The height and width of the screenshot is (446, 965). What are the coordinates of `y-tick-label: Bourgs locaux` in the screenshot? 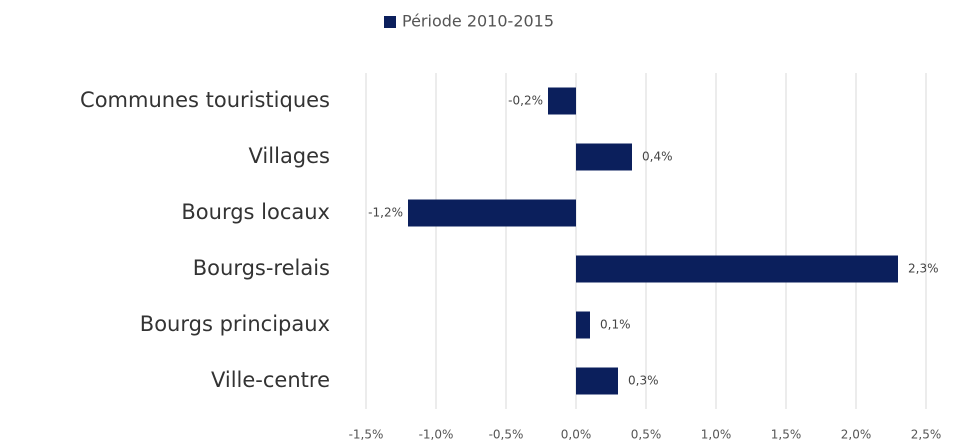 It's located at (255, 212).